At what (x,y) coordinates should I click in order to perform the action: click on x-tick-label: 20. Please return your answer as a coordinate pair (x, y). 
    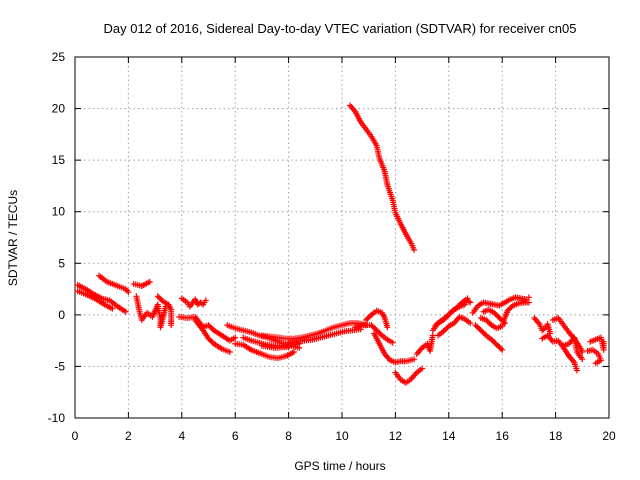
    Looking at the image, I should click on (609, 436).